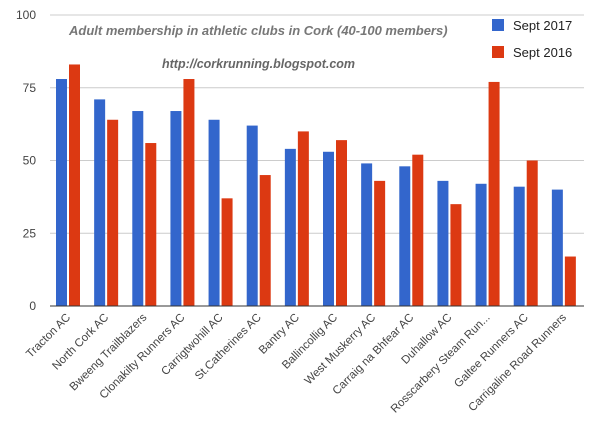  Describe the element at coordinates (498, 52) in the screenshot. I see `legend-swatch-sept-2016` at that location.